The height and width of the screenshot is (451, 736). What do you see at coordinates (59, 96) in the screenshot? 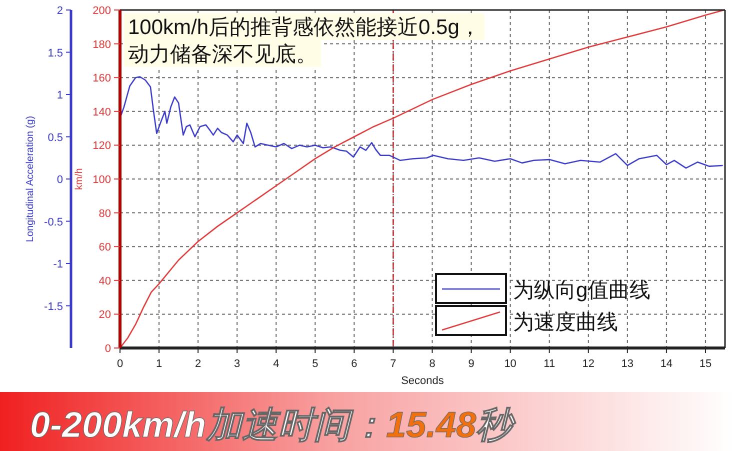
I see `y2-tick-label: 1` at bounding box center [59, 96].